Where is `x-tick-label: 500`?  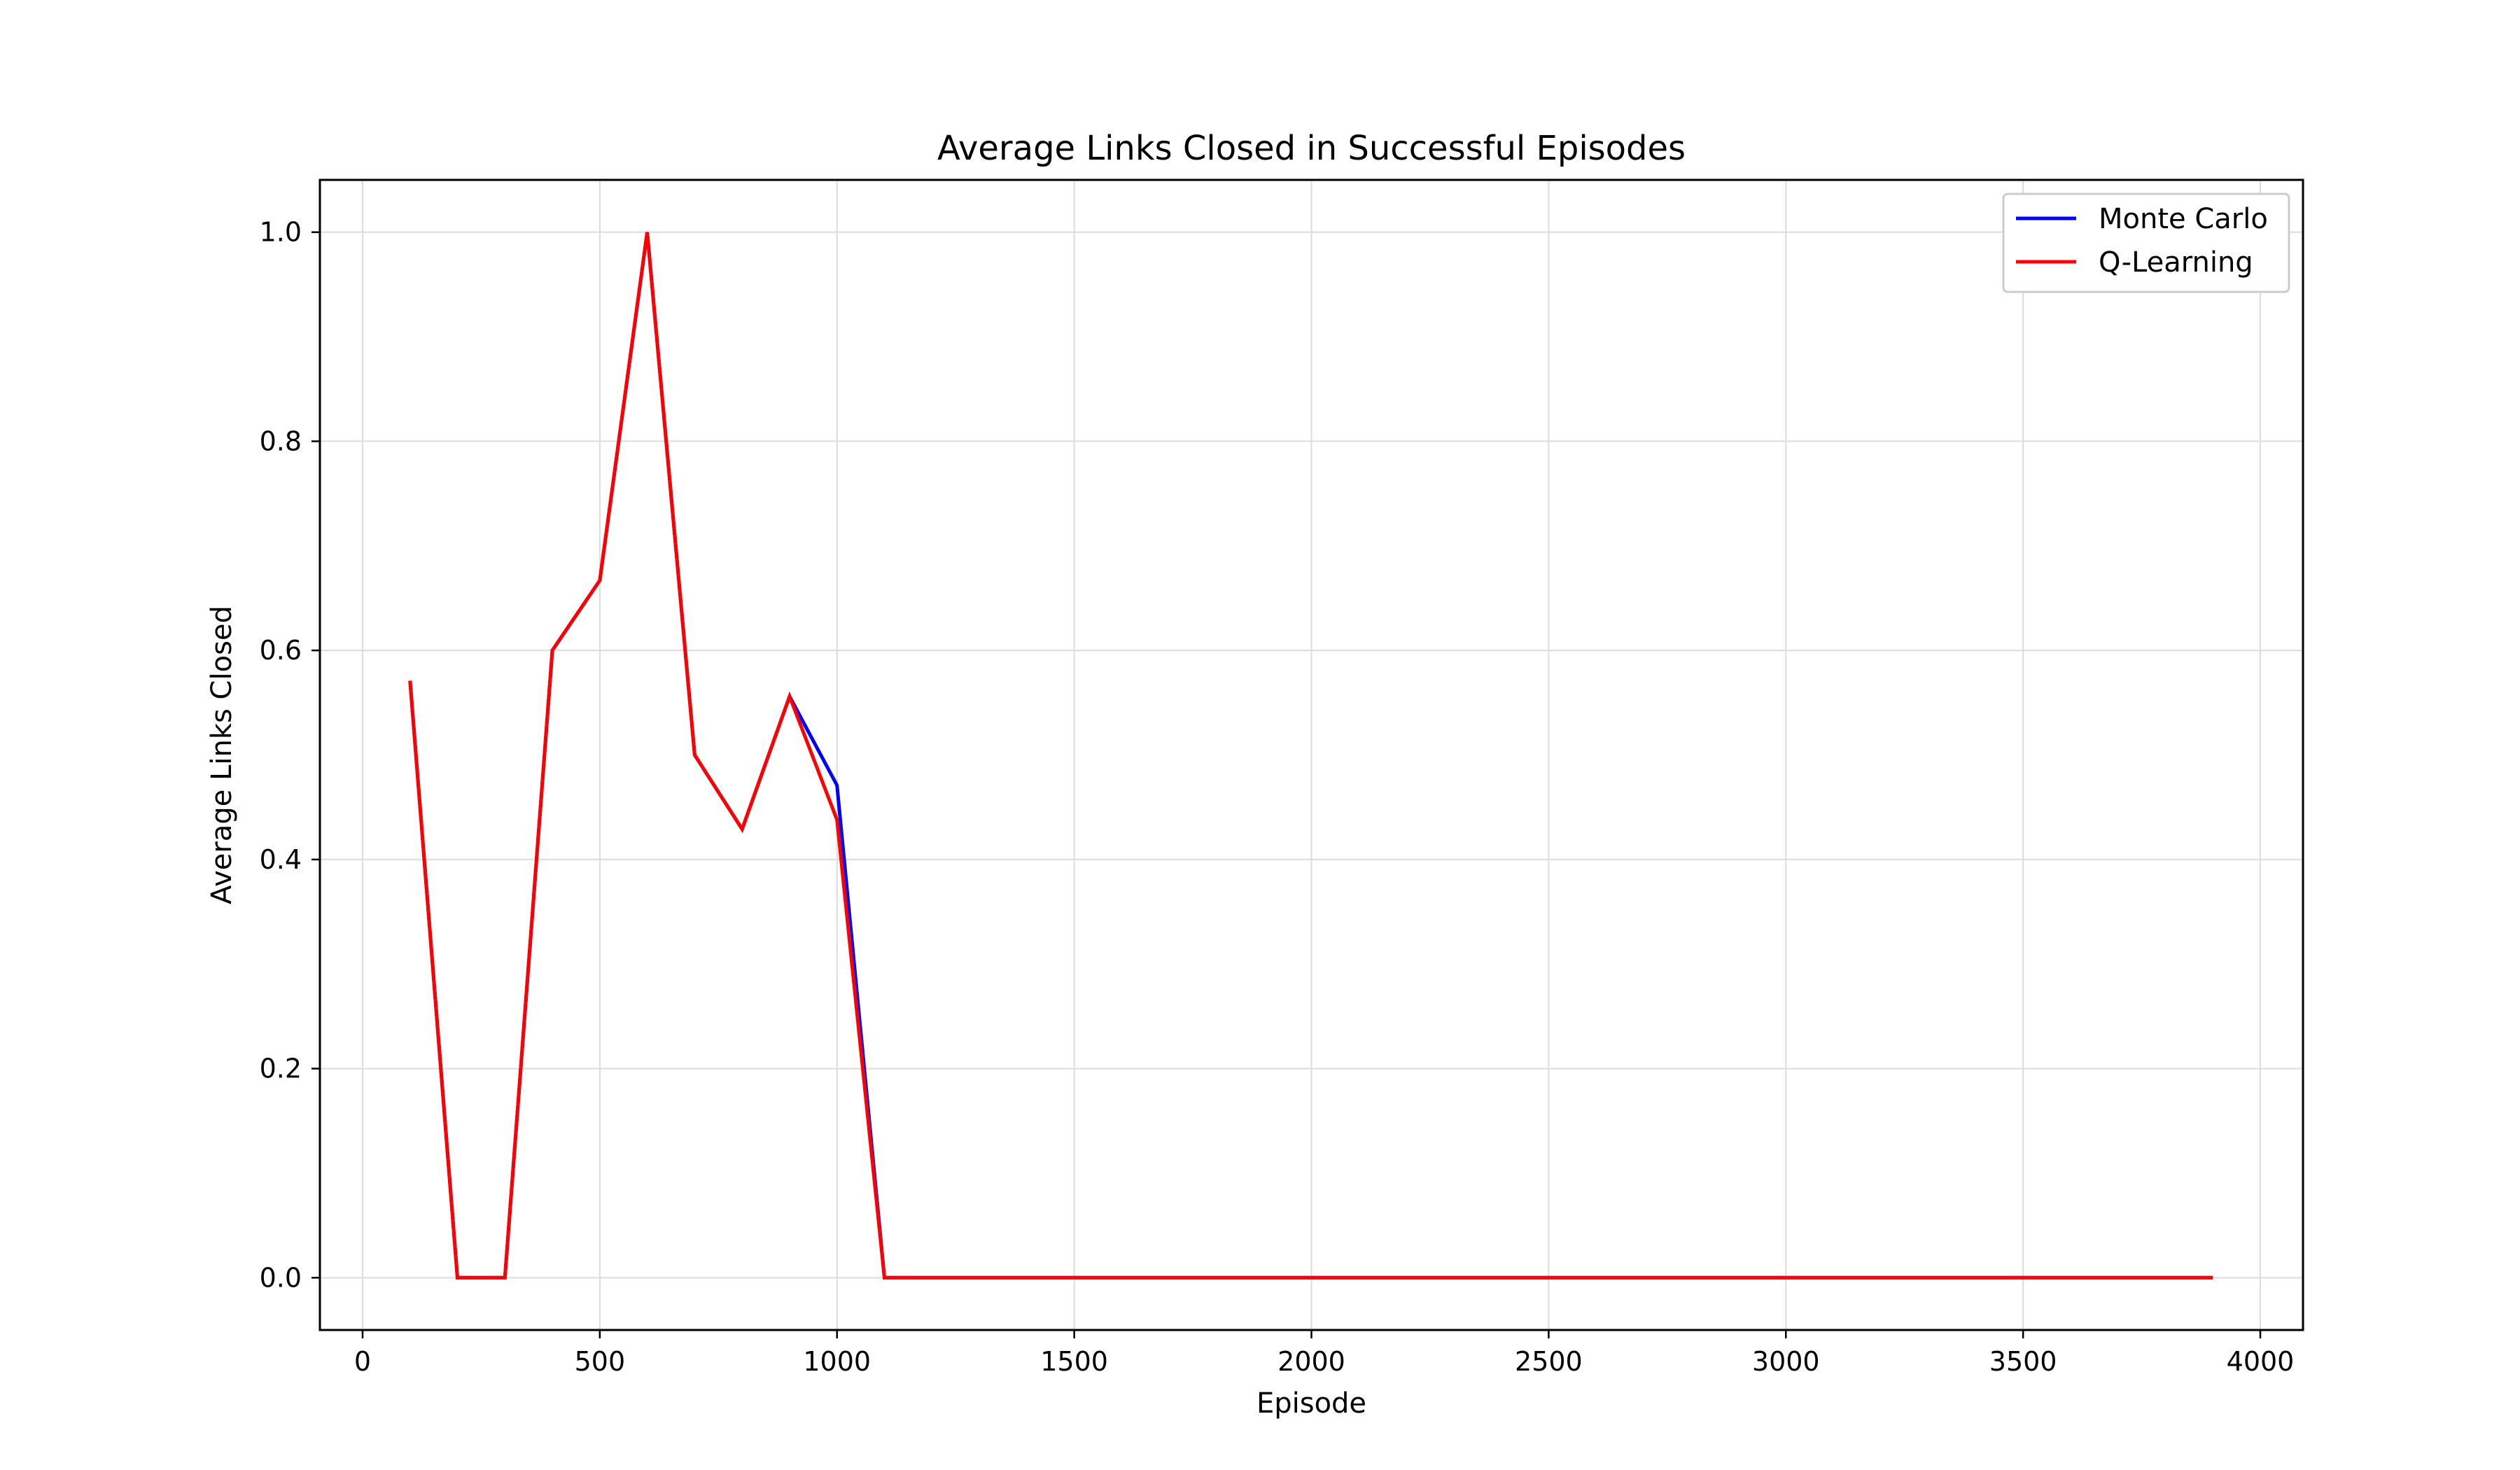
x-tick-label: 500 is located at coordinates (600, 1361).